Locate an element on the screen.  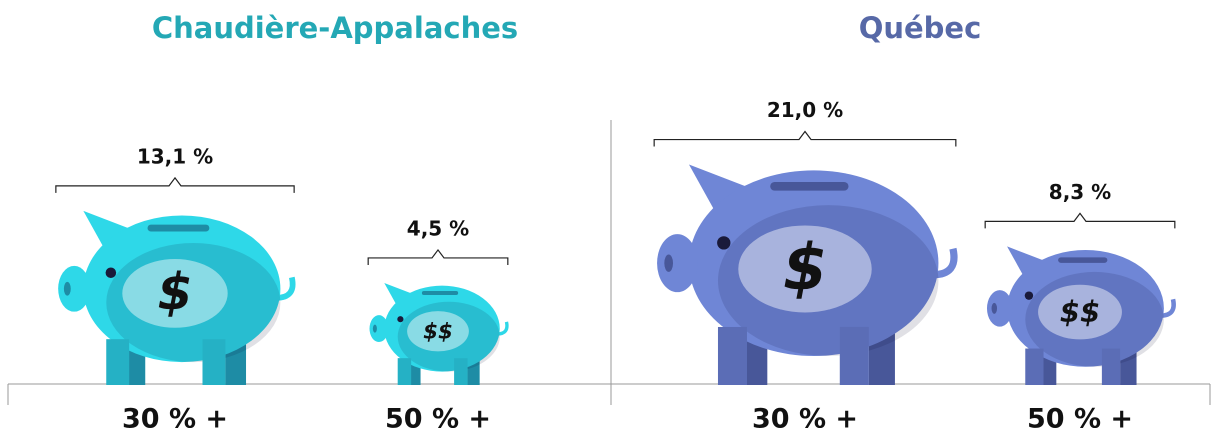
value-label: 8,3 % is located at coordinates (1080, 192).